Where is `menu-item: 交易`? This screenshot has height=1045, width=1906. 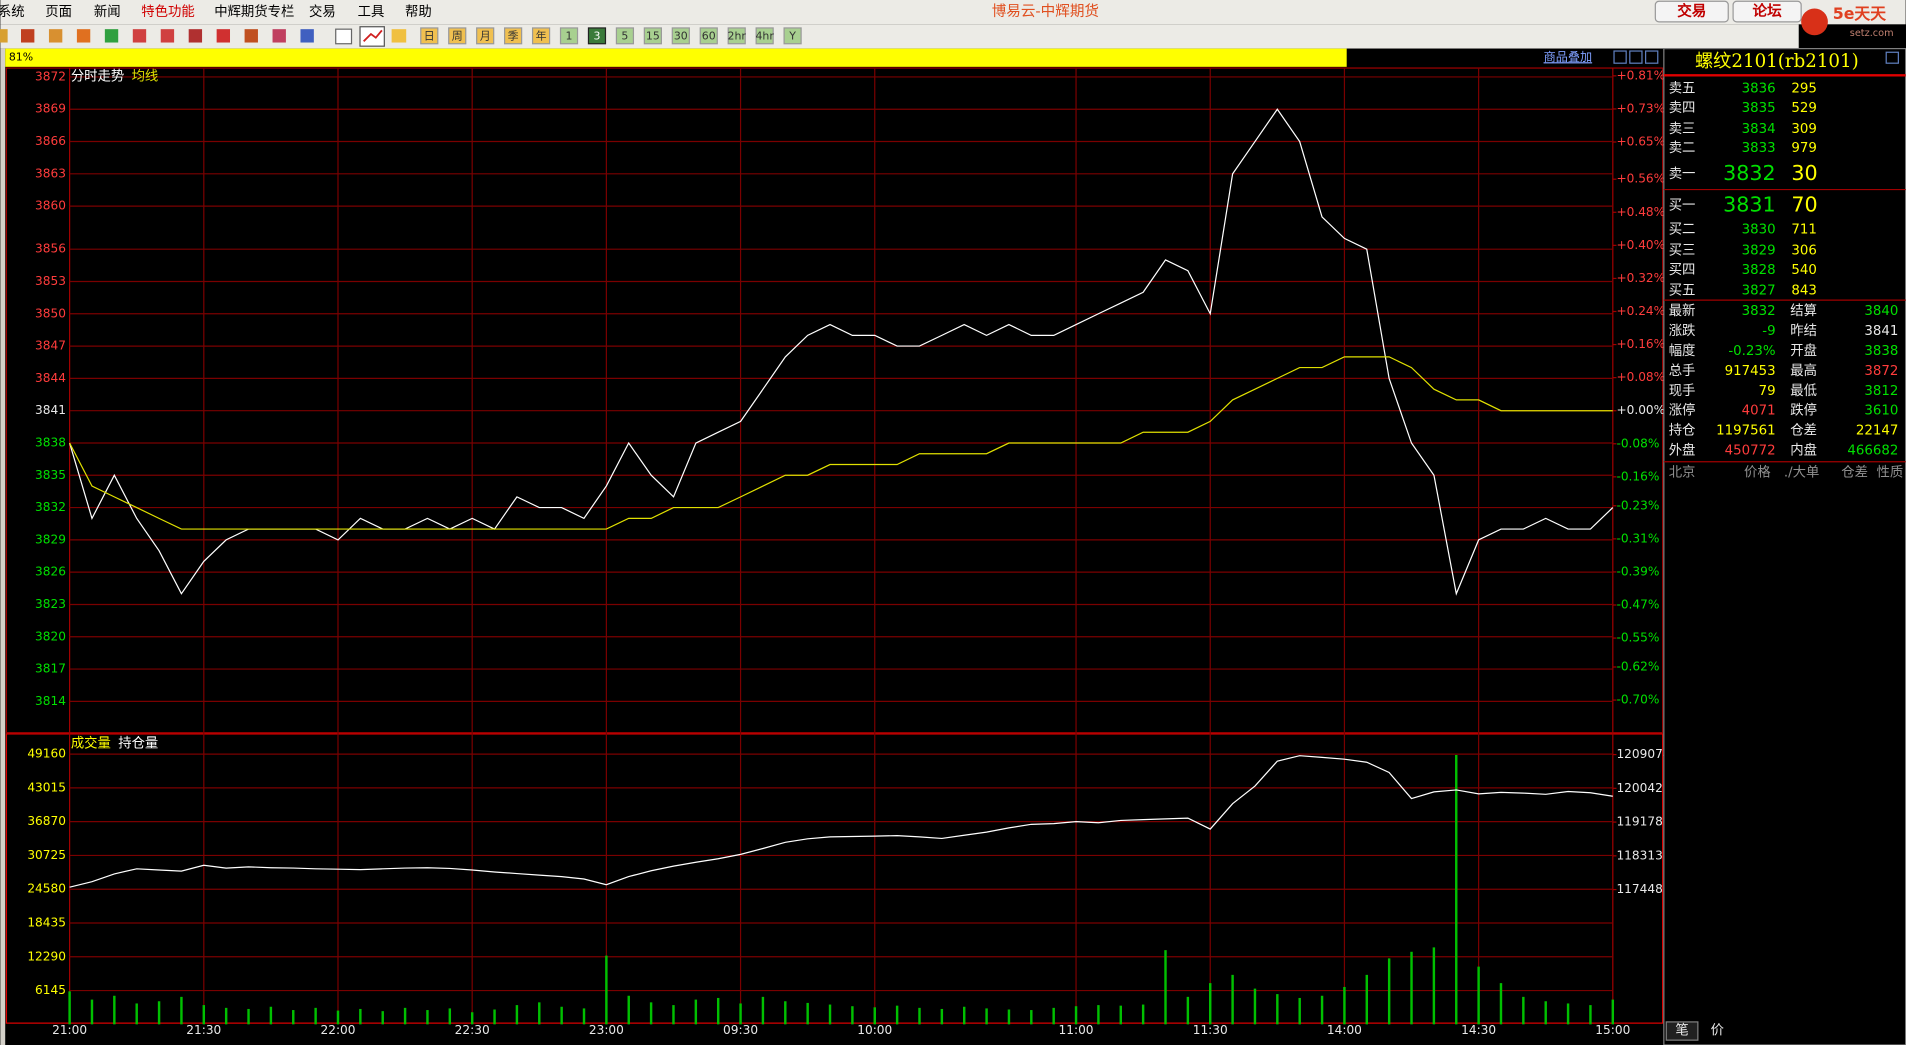 menu-item: 交易 is located at coordinates (322, 11).